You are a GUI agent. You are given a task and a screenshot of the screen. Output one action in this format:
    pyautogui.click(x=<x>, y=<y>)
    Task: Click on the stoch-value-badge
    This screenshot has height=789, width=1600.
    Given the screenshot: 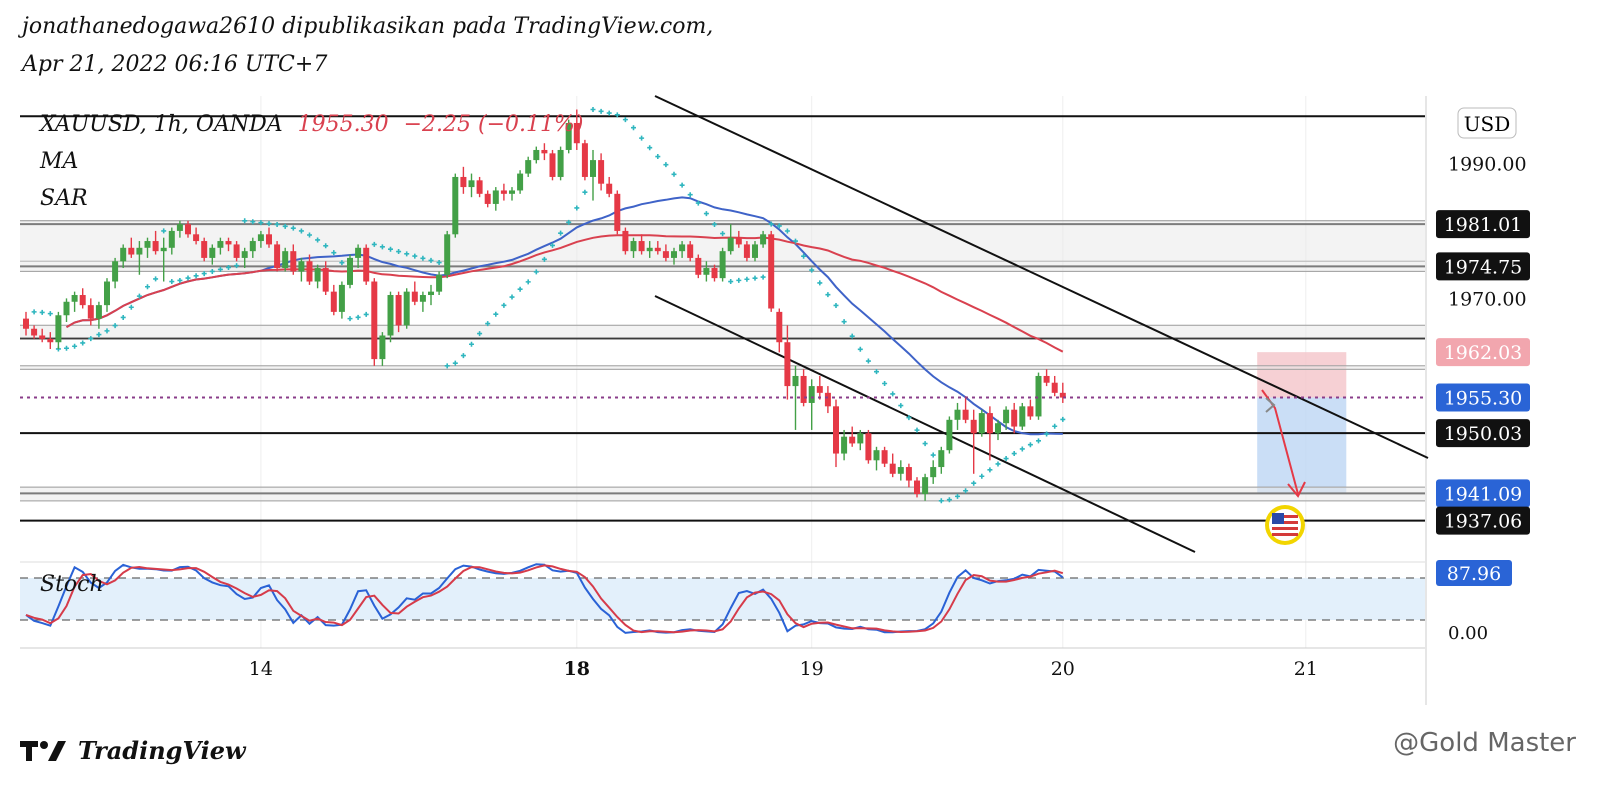 What is the action you would take?
    pyautogui.click(x=1474, y=573)
    